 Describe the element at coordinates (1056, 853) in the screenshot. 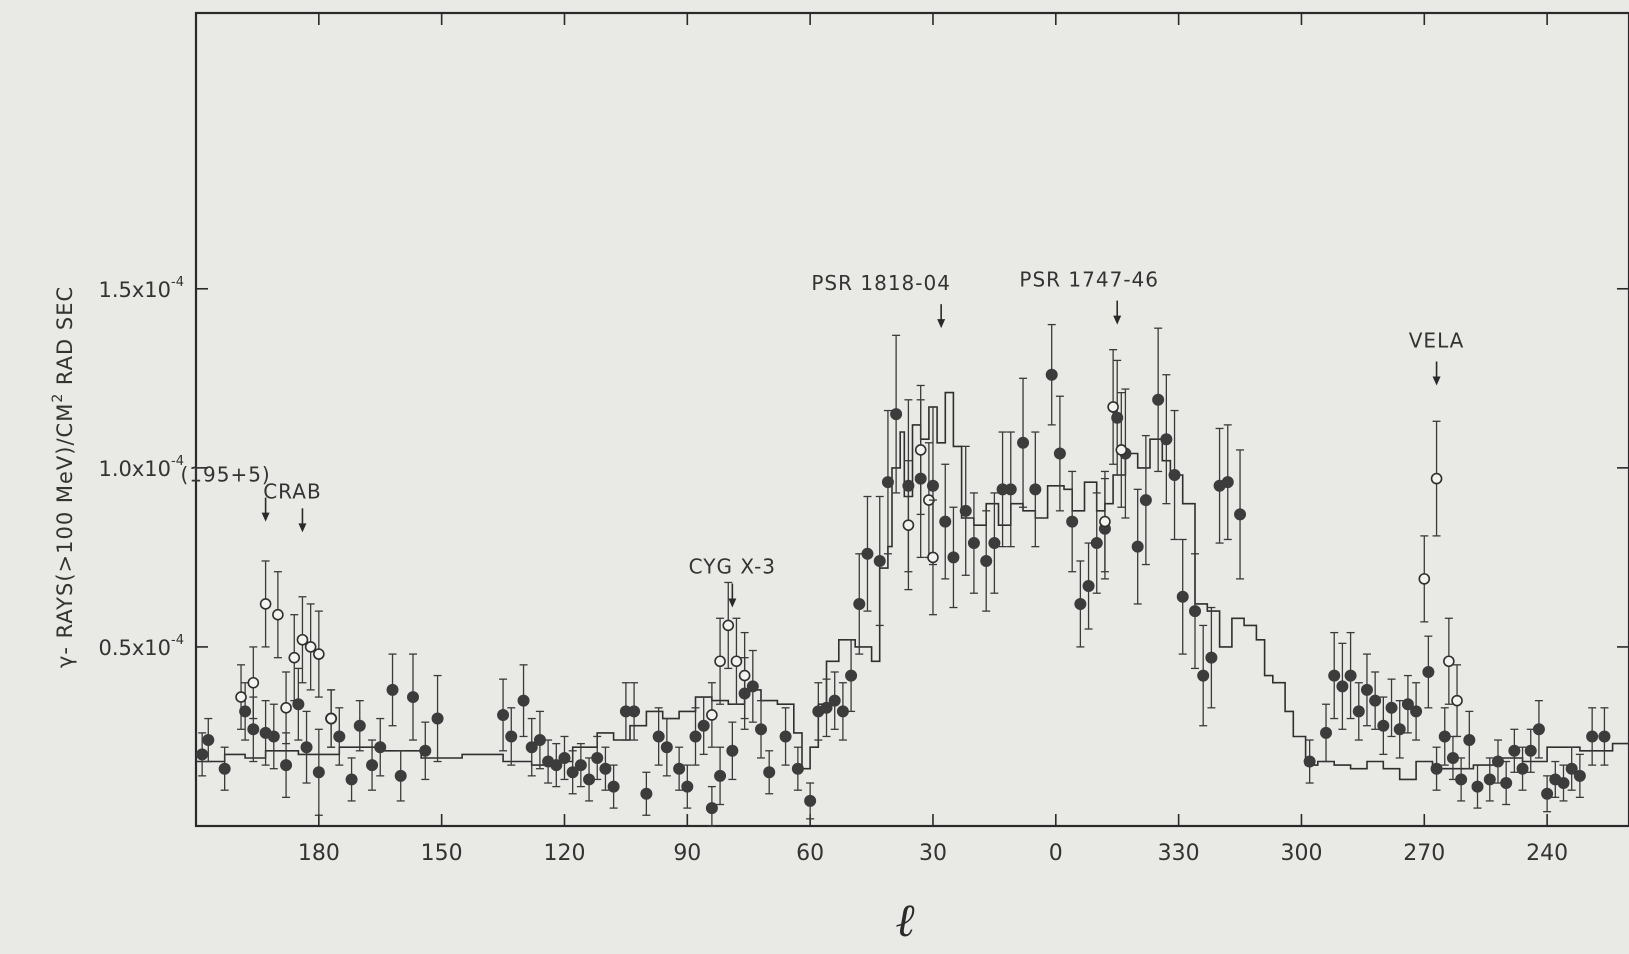

I see `x-tick-label: 0` at that location.